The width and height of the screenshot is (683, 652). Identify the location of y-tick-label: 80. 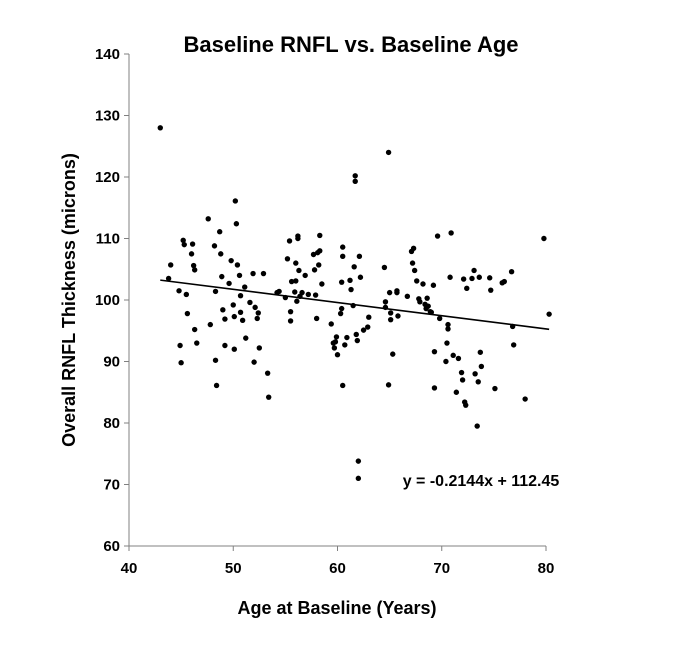
(111, 423).